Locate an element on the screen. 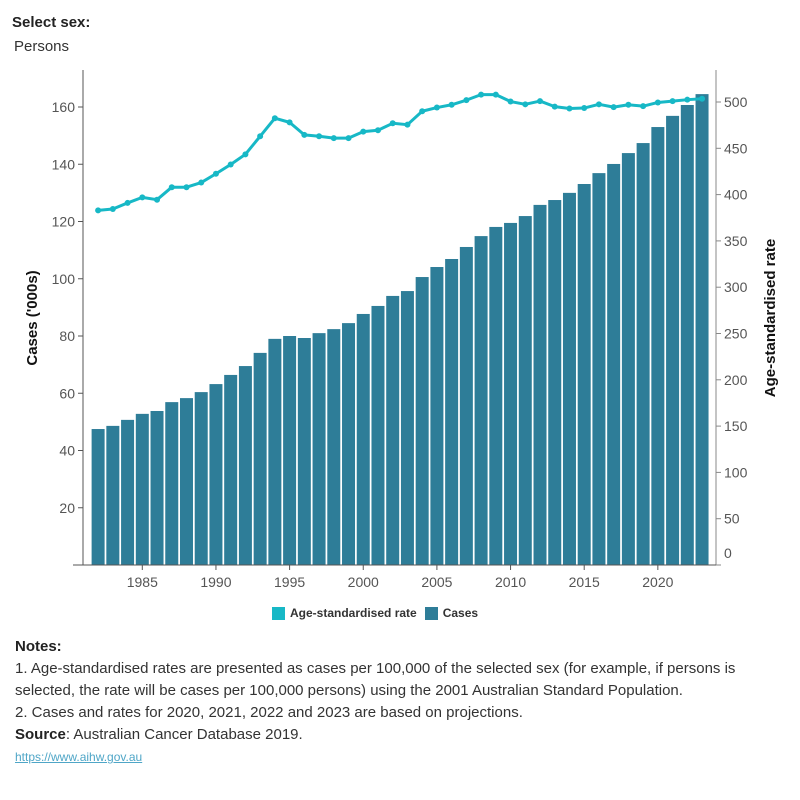 This screenshot has width=800, height=800. rate-point-1991 is located at coordinates (230, 164).